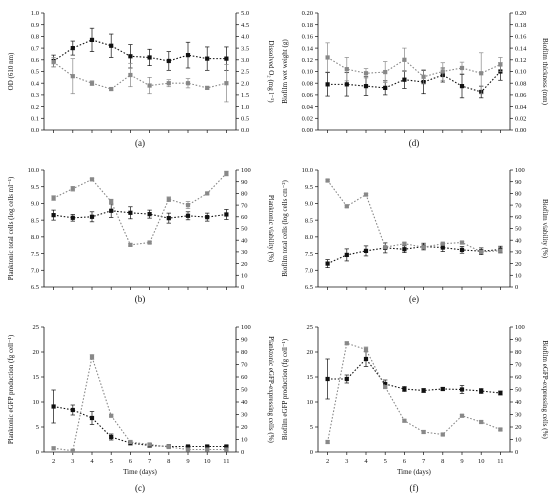 The image size is (550, 501). I want to click on left-tick-label: 9.0, so click(309, 204).